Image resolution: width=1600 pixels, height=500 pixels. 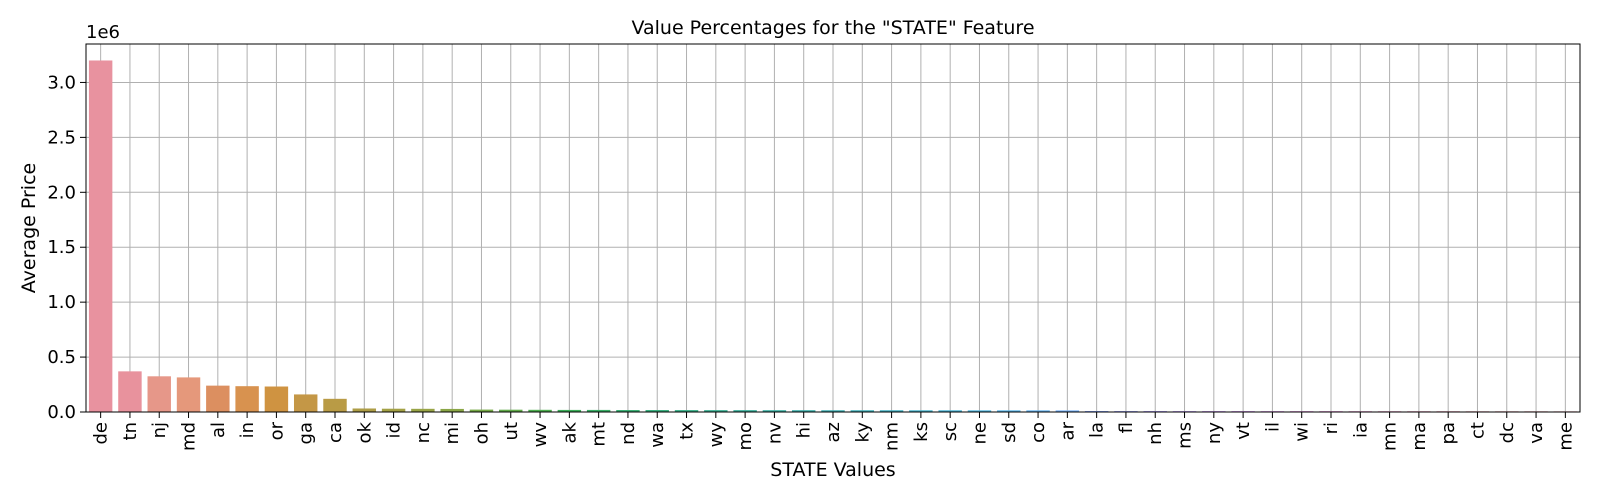 What do you see at coordinates (130, 431) in the screenshot?
I see `x-tick-label-tn: tn` at bounding box center [130, 431].